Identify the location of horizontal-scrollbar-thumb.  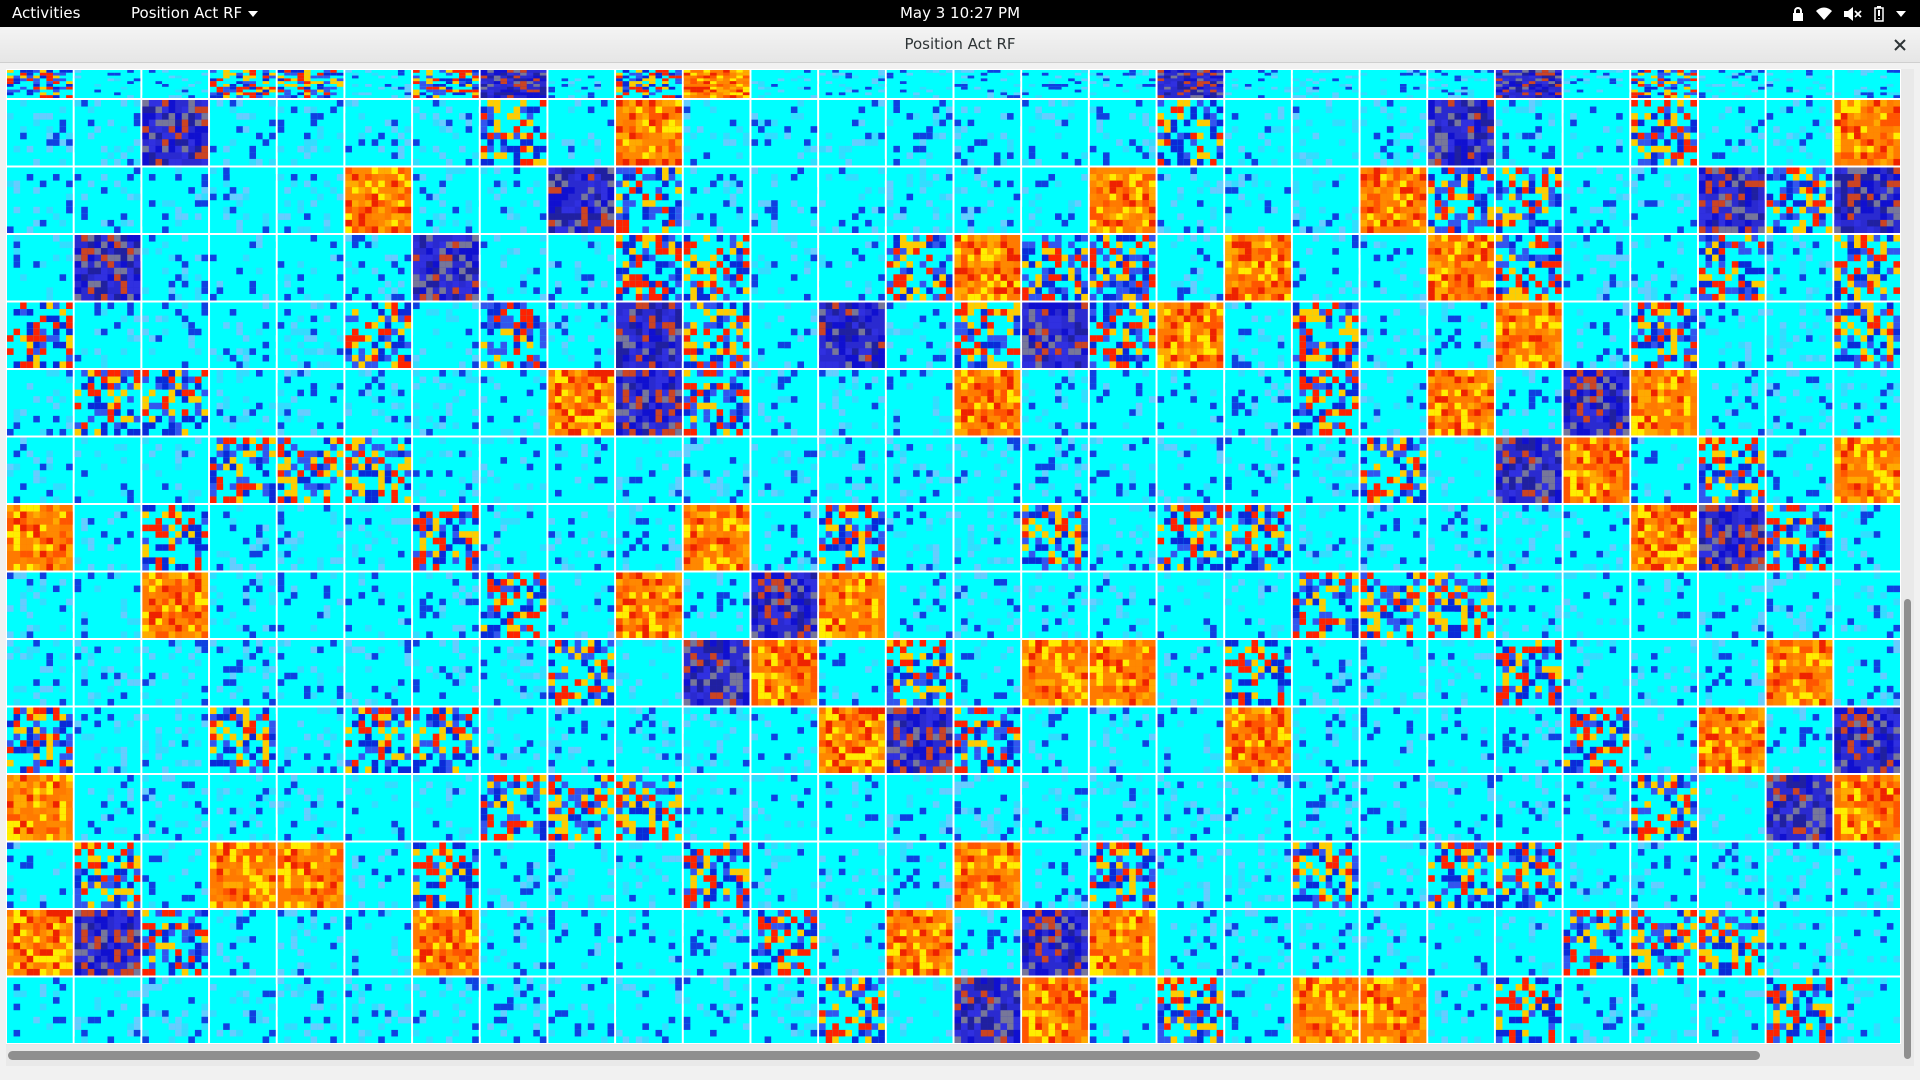
(884, 1055).